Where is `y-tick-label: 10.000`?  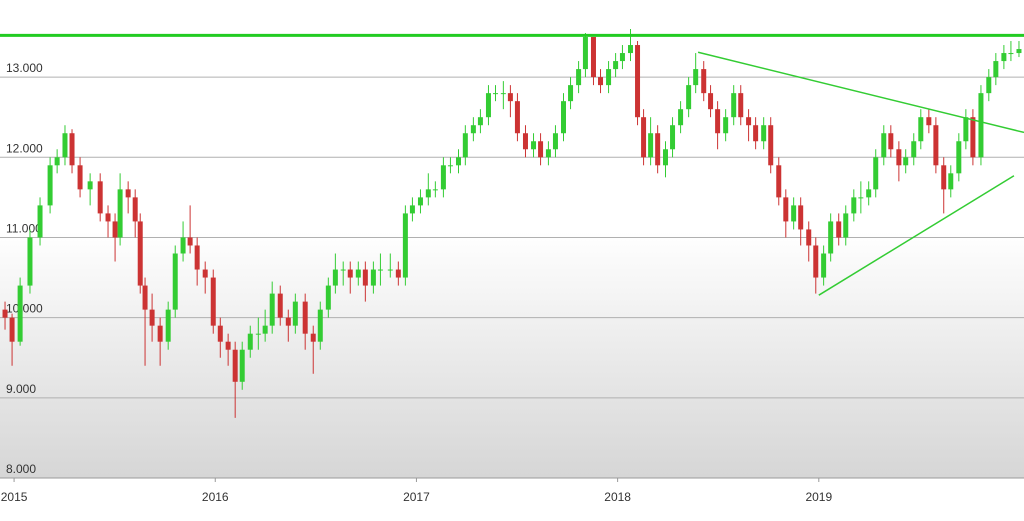 y-tick-label: 10.000 is located at coordinates (24, 309).